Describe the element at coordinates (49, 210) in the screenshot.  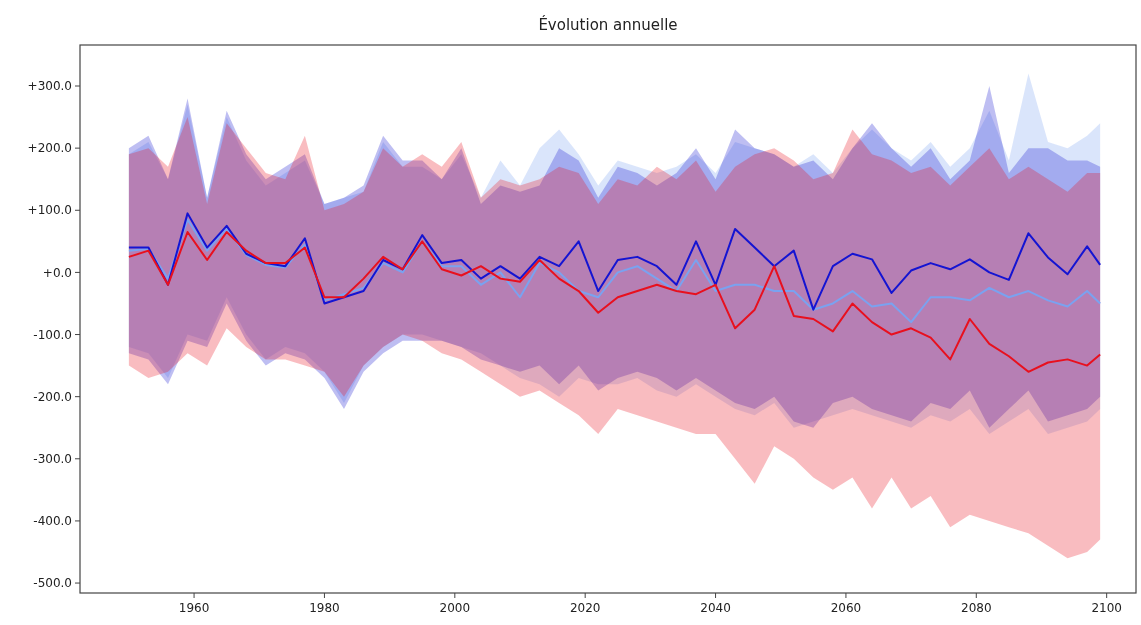
I see `y-tick-label: +100.0` at that location.